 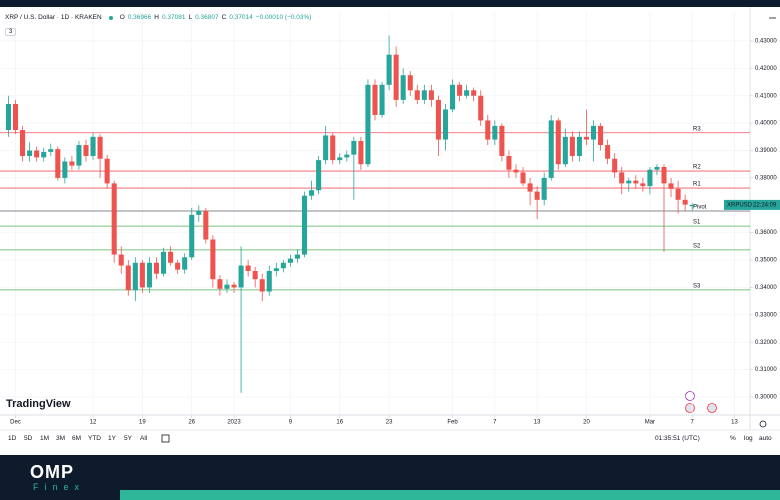 What do you see at coordinates (766, 261) in the screenshot?
I see `y-tick-label: 0.35000` at bounding box center [766, 261].